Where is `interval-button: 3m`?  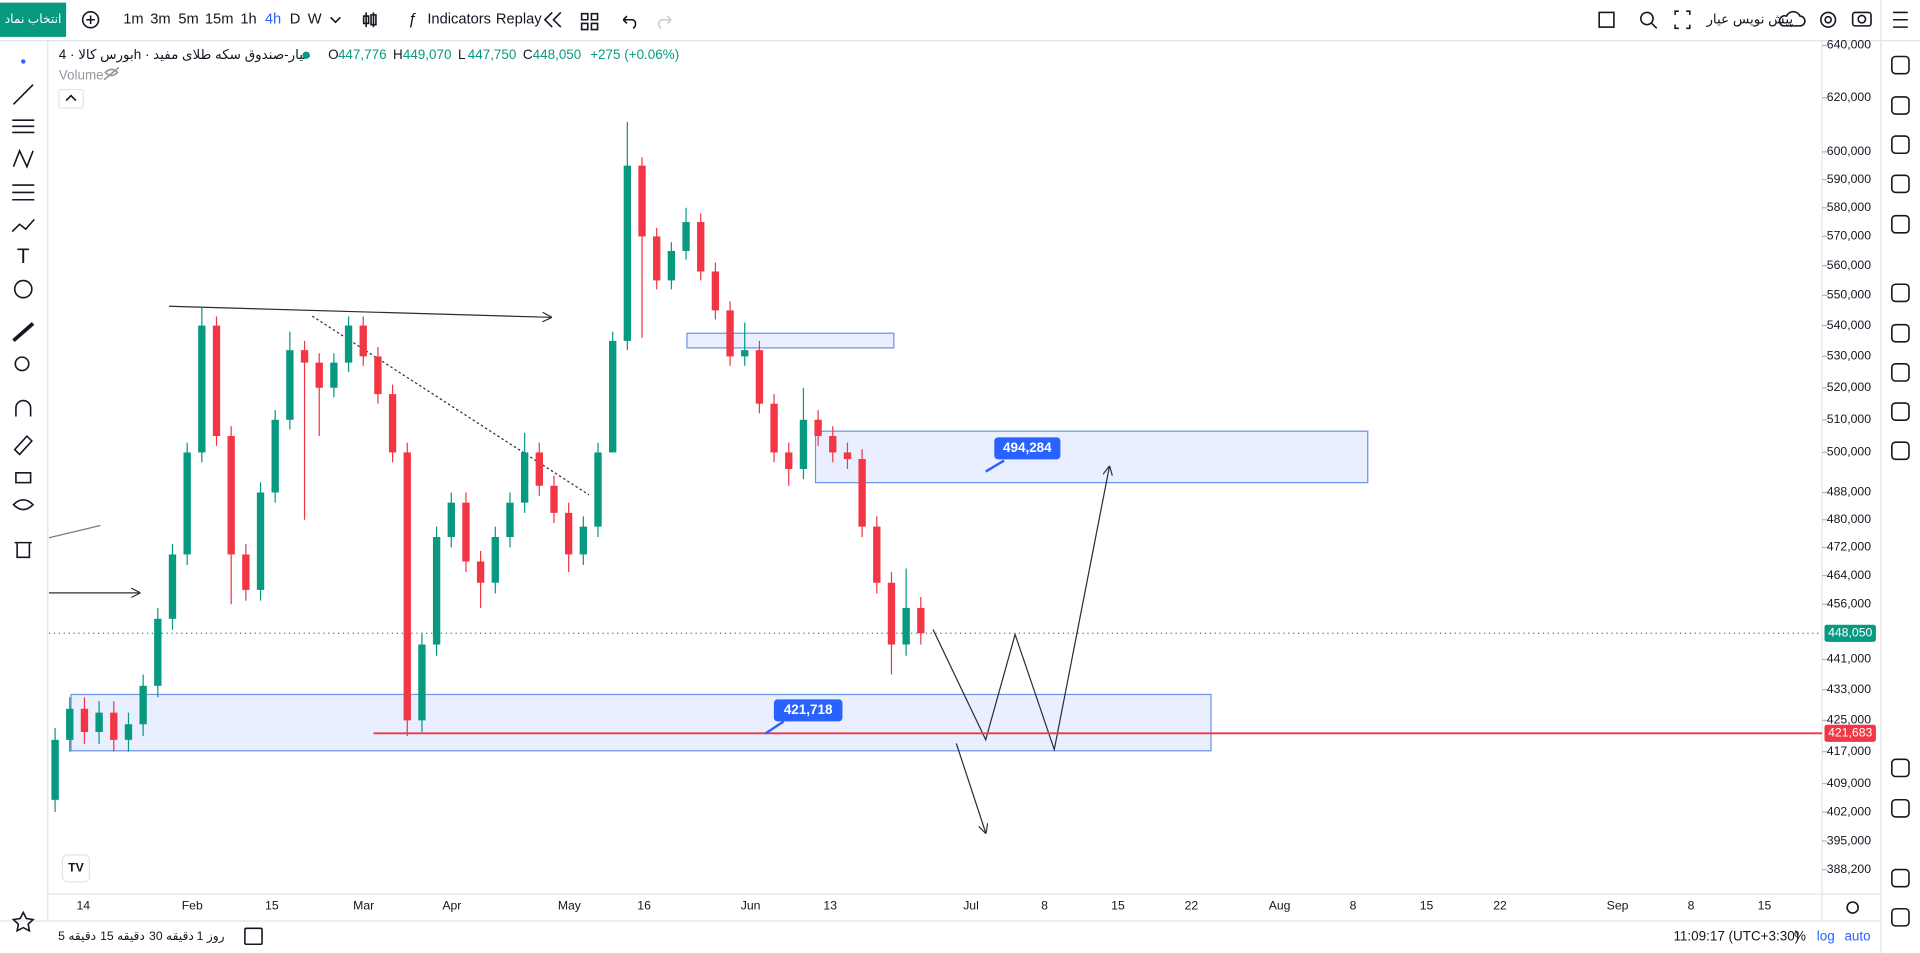 interval-button: 3m is located at coordinates (160, 20).